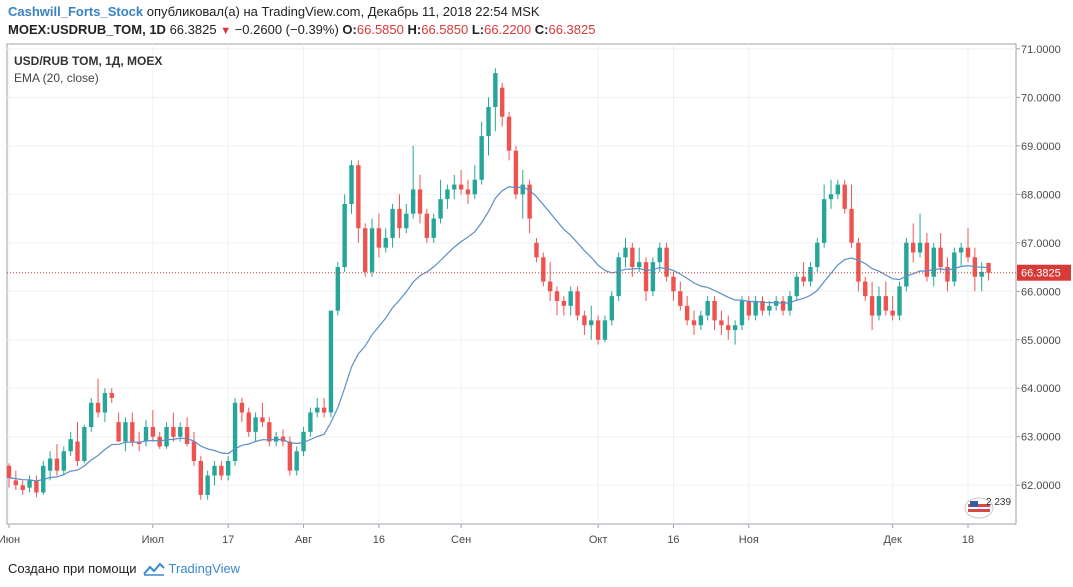 The image size is (1073, 587). What do you see at coordinates (1041, 98) in the screenshot?
I see `price-tick-label: 70.0000` at bounding box center [1041, 98].